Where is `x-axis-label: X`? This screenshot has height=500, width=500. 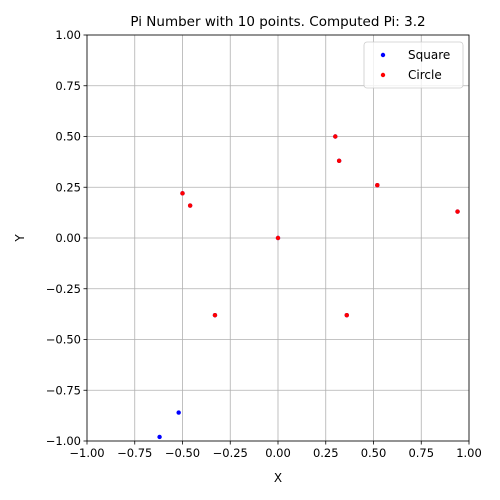 x-axis-label: X is located at coordinates (278, 478).